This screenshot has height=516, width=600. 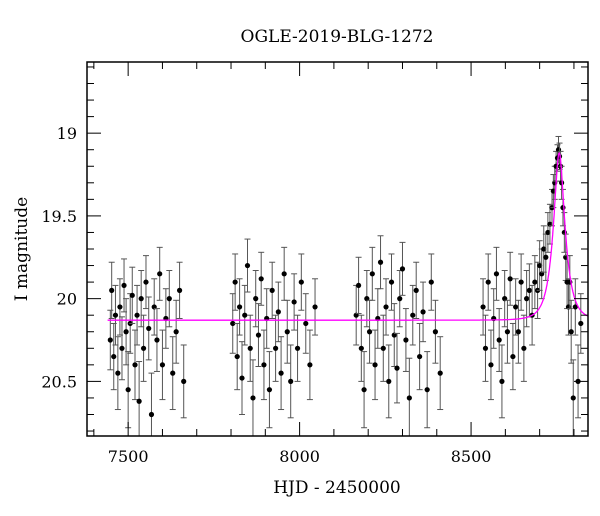 I want to click on x-axis-label: HJD - 2450000, so click(x=337, y=488).